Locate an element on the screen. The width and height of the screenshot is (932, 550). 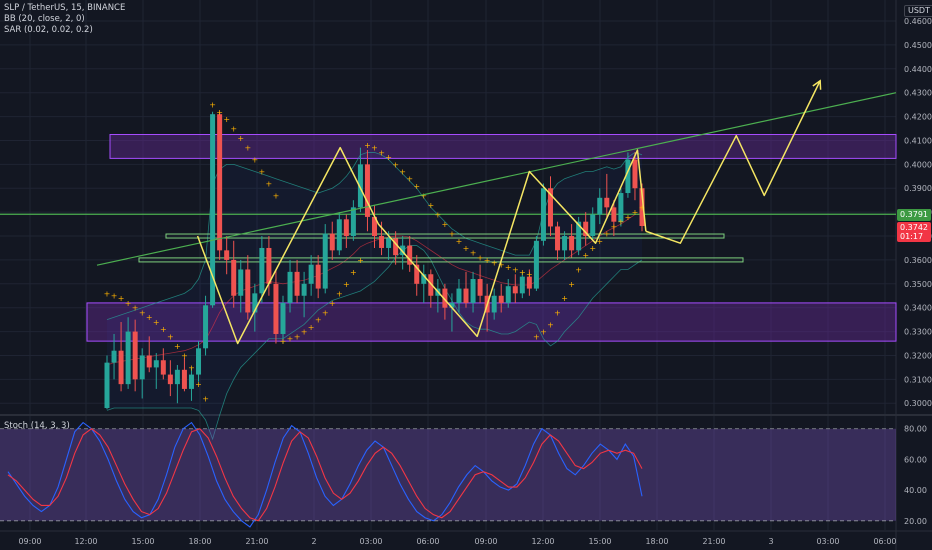
currency-badge: USDT is located at coordinates (918, 11).